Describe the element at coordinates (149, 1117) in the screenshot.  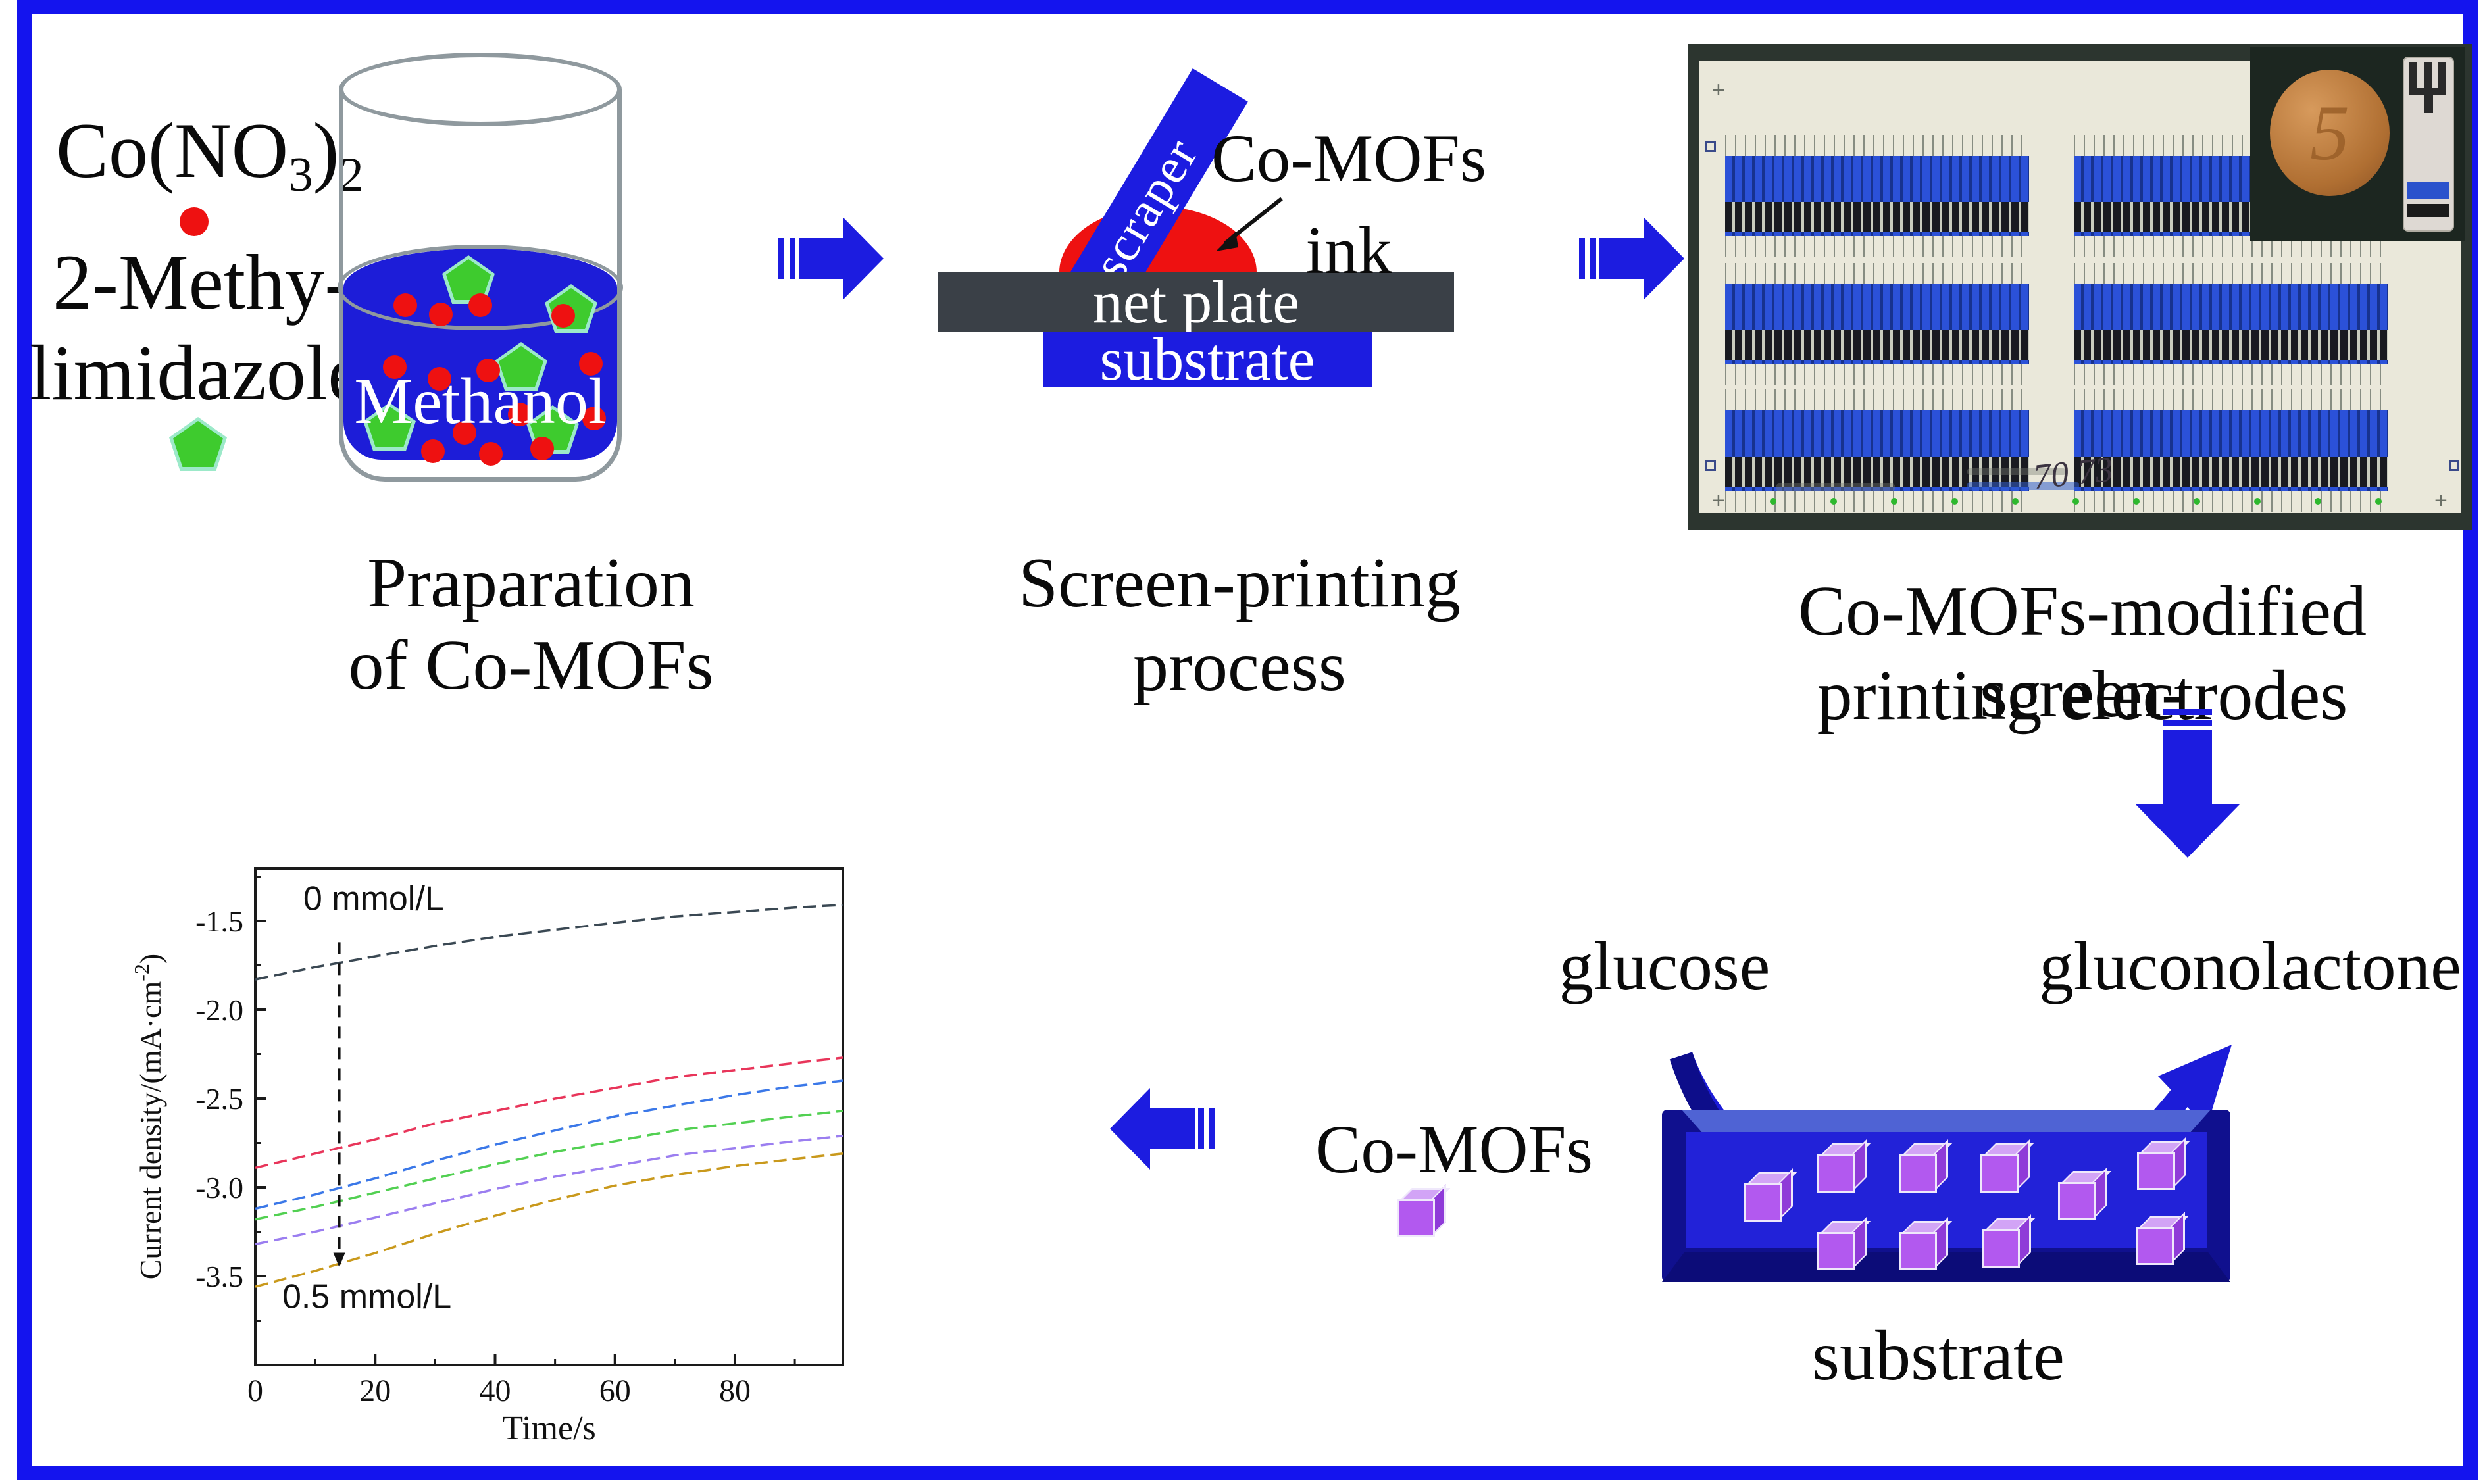
I see `y-axis-label: Current density/(mA·cm-2)` at that location.